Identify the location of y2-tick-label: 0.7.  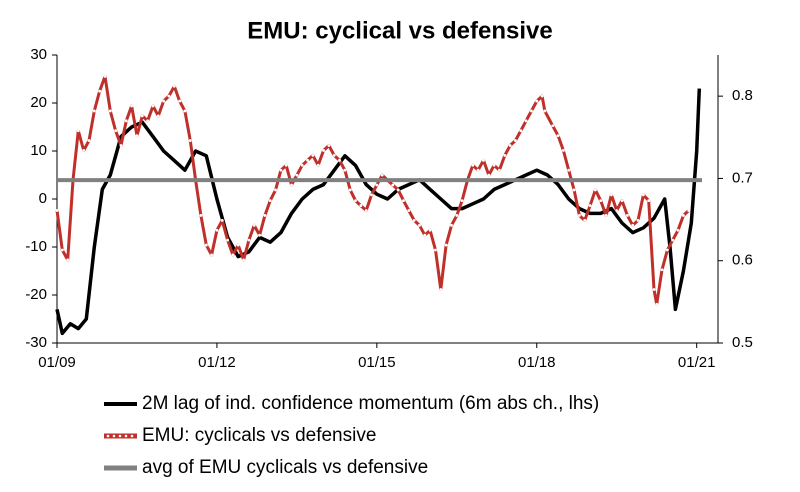
(742, 177).